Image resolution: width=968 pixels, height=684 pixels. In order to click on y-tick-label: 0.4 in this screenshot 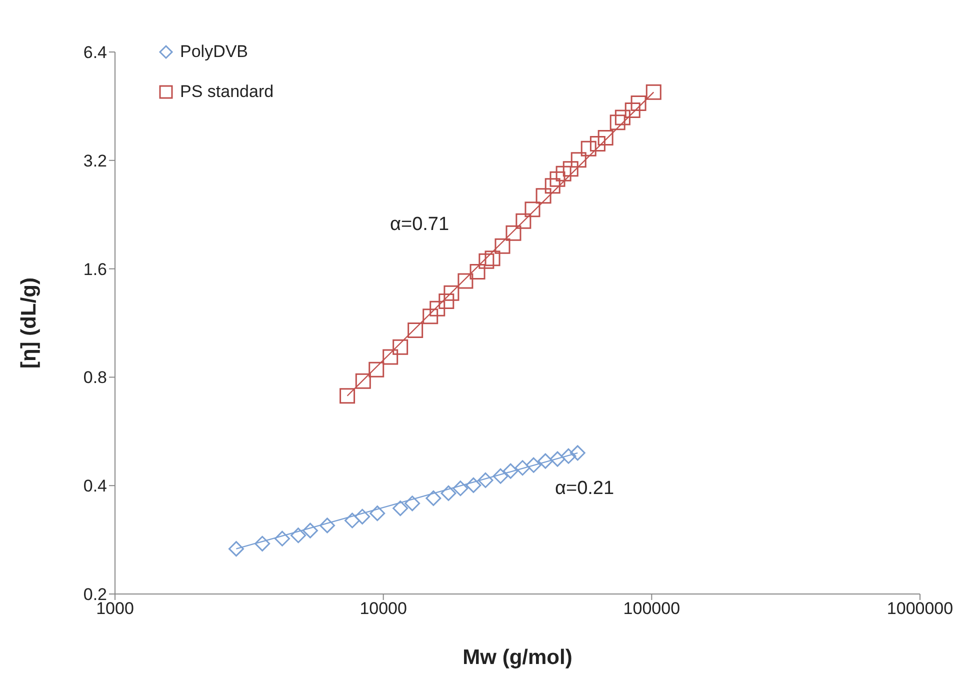, I will do `click(95, 486)`.